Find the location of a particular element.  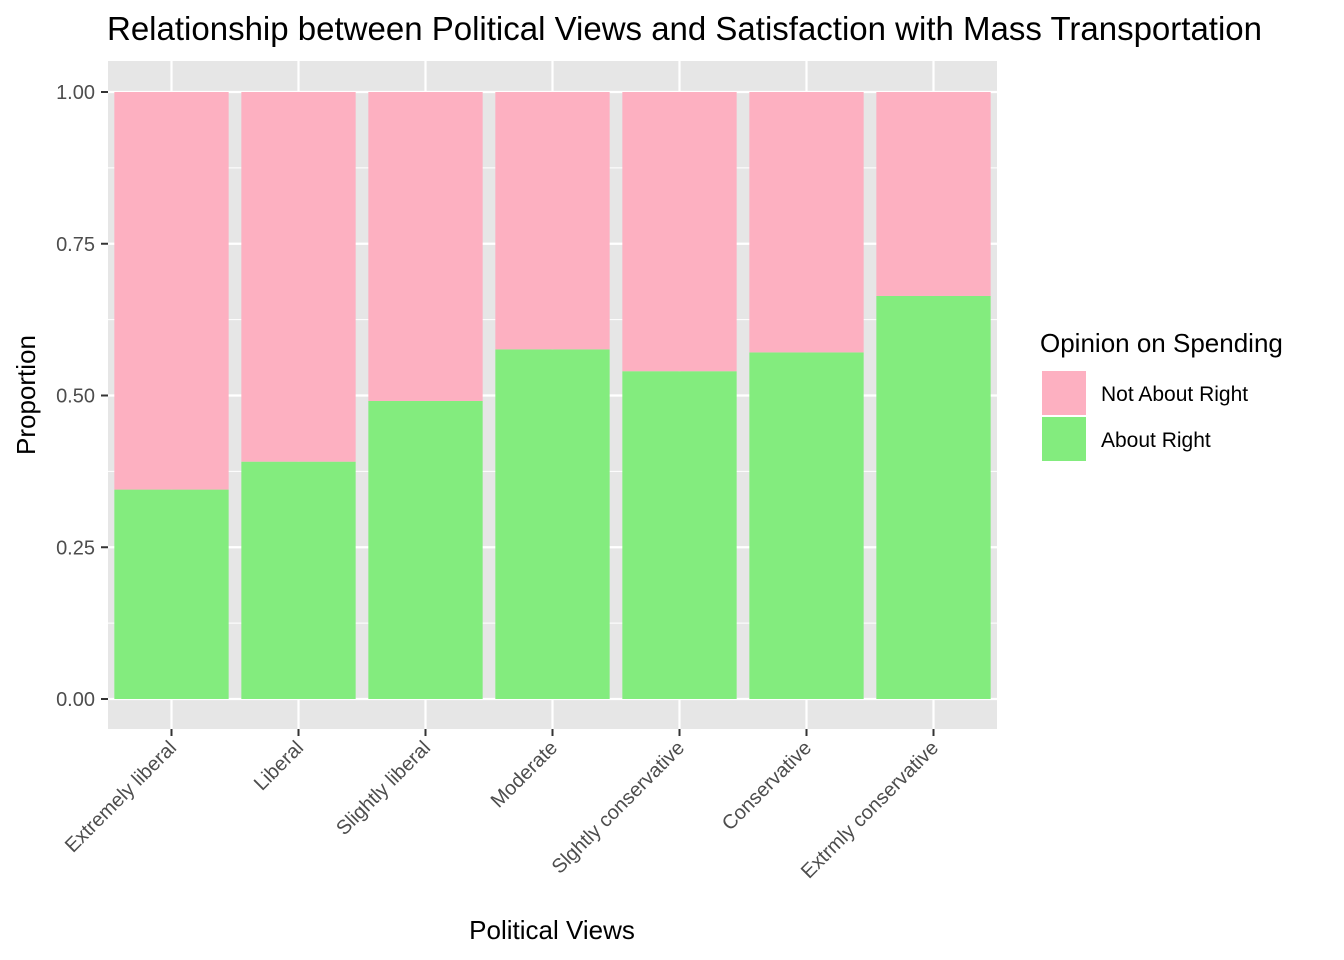

y-tick-label: 0.75 is located at coordinates (75, 245).